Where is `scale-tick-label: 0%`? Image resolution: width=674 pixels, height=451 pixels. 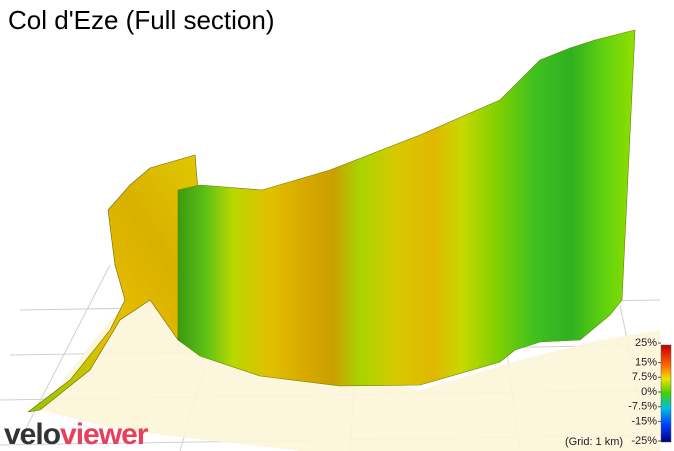
scale-tick-label: 0% is located at coordinates (649, 392).